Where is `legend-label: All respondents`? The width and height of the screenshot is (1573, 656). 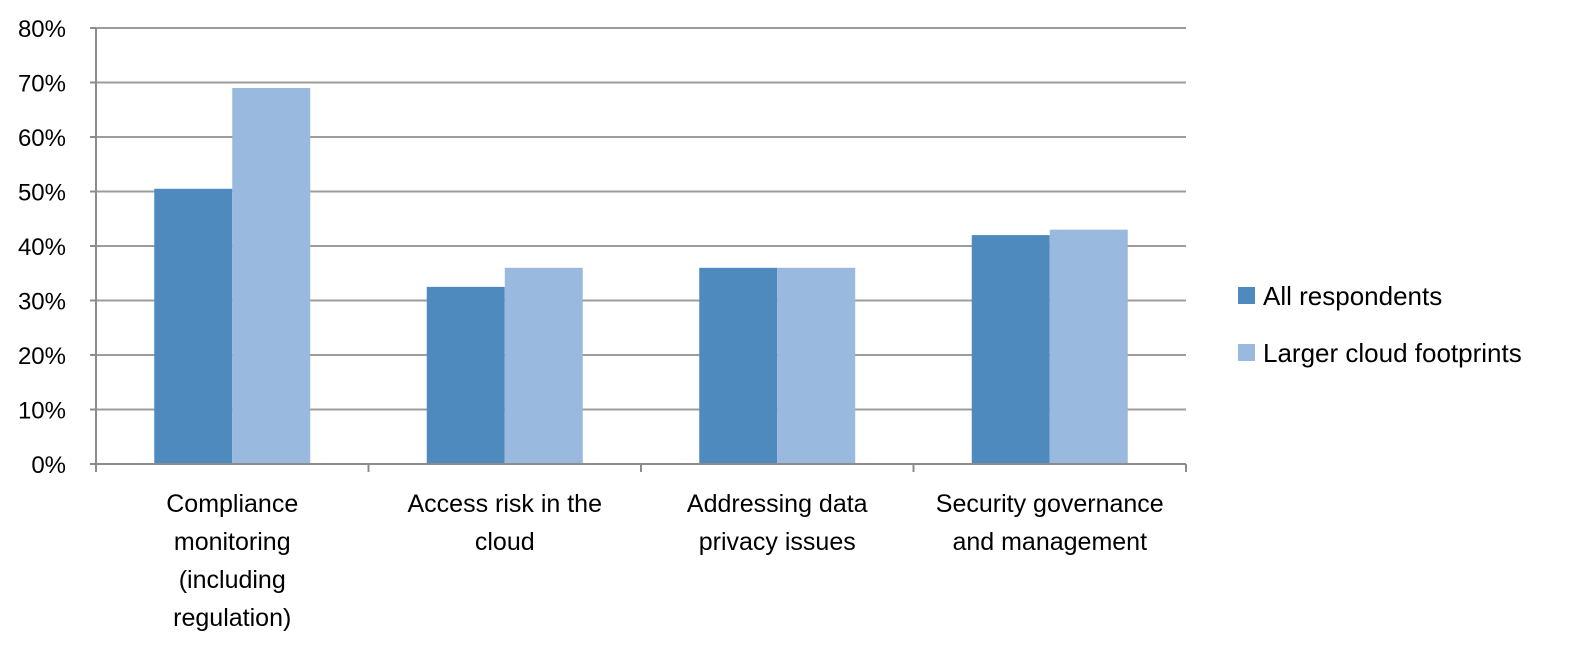 legend-label: All respondents is located at coordinates (1352, 296).